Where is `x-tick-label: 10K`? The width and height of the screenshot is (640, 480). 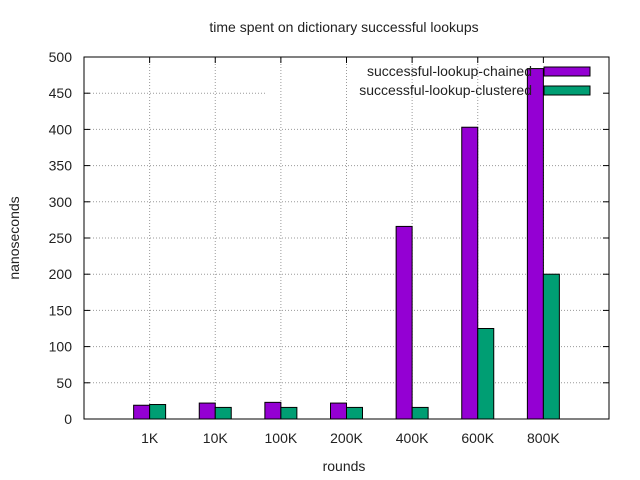
x-tick-label: 10K is located at coordinates (216, 438).